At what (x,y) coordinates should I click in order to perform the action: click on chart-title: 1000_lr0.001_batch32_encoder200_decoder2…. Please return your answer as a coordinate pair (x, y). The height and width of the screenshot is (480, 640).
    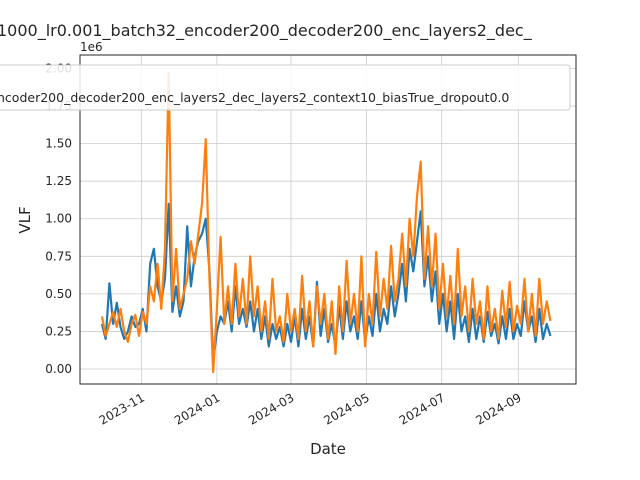
    Looking at the image, I should click on (266, 31).